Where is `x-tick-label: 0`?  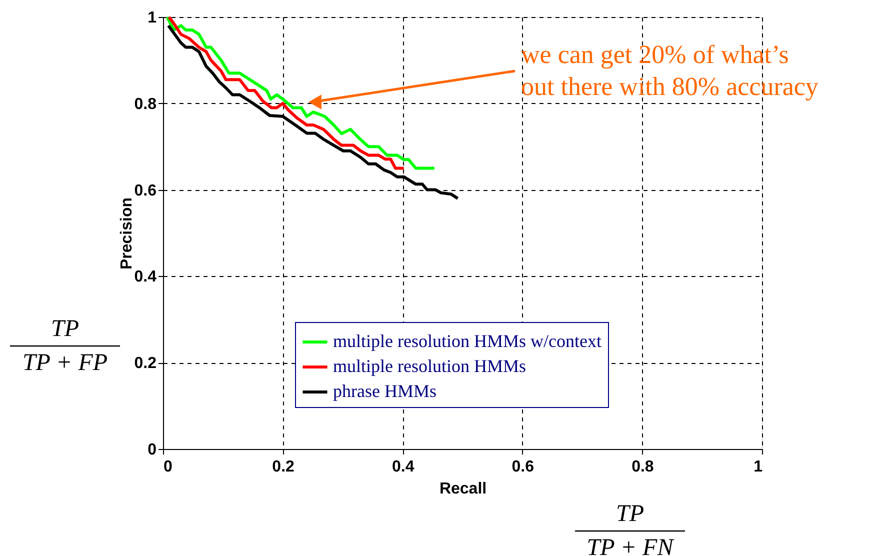 x-tick-label: 0 is located at coordinates (168, 467).